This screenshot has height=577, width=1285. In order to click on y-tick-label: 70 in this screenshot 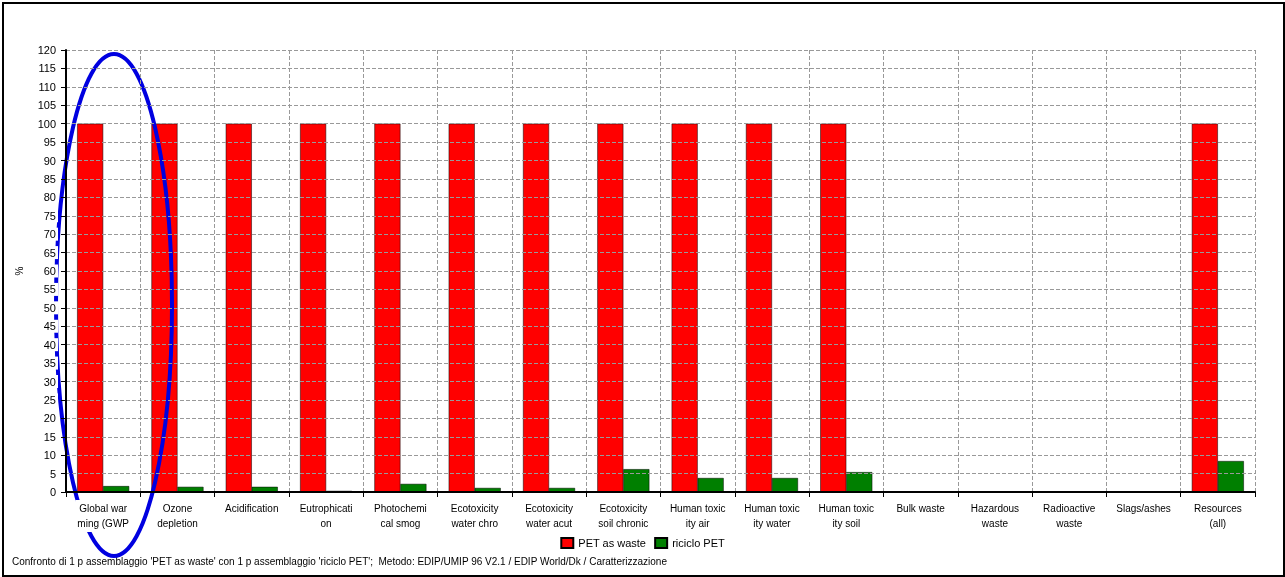, I will do `click(49, 234)`.